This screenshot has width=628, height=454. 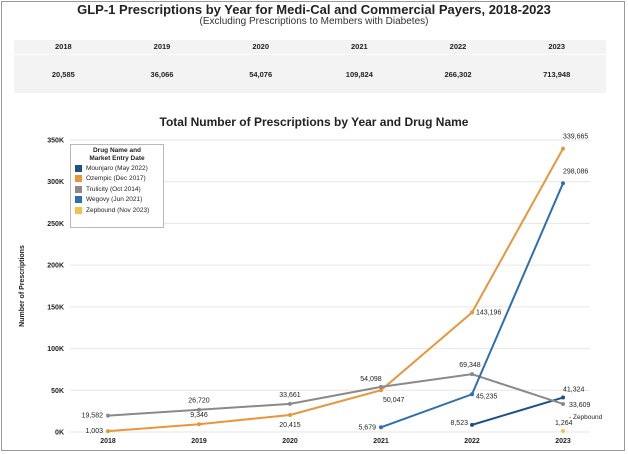 I want to click on data-label-ozempic: 9,346, so click(x=199, y=415).